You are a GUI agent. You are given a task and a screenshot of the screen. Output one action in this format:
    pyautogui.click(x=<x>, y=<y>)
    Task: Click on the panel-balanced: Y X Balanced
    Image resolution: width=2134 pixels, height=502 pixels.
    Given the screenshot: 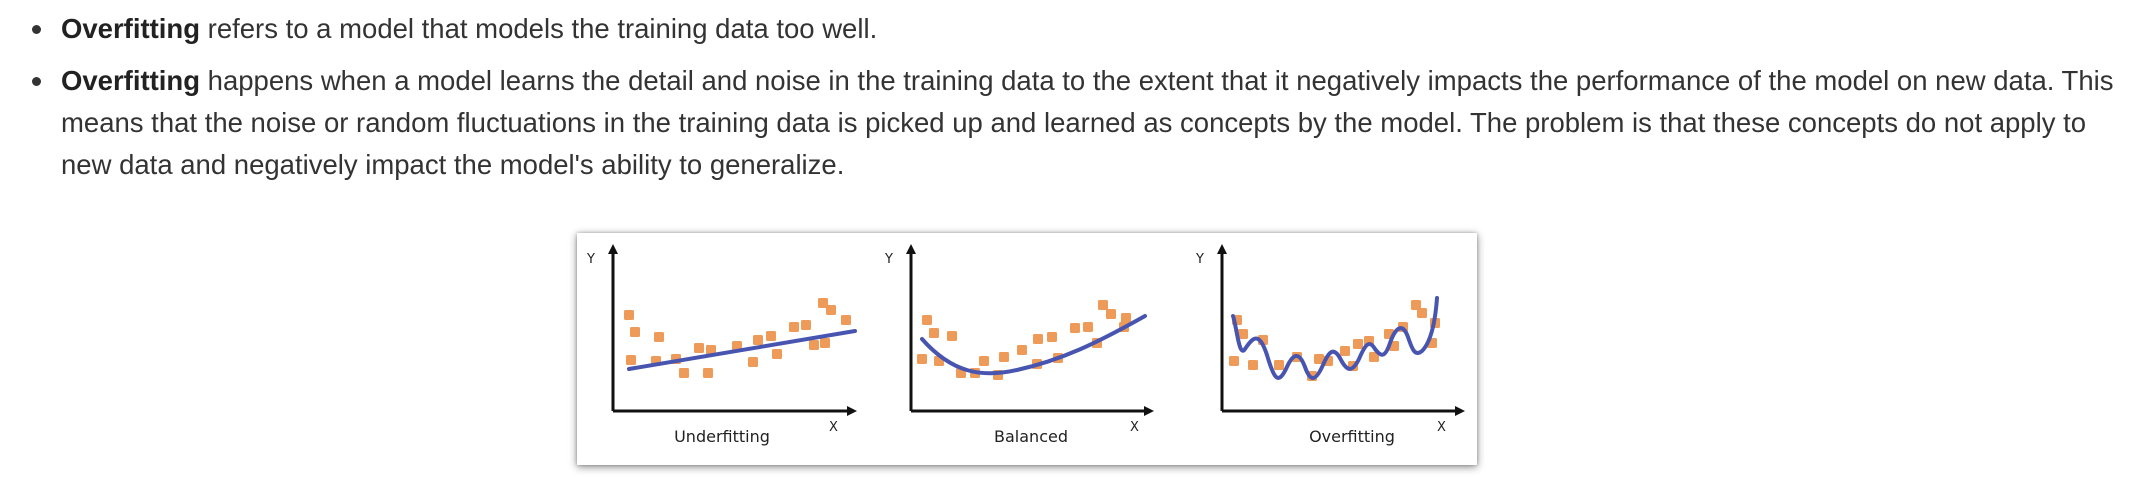 What is the action you would take?
    pyautogui.click(x=1019, y=345)
    